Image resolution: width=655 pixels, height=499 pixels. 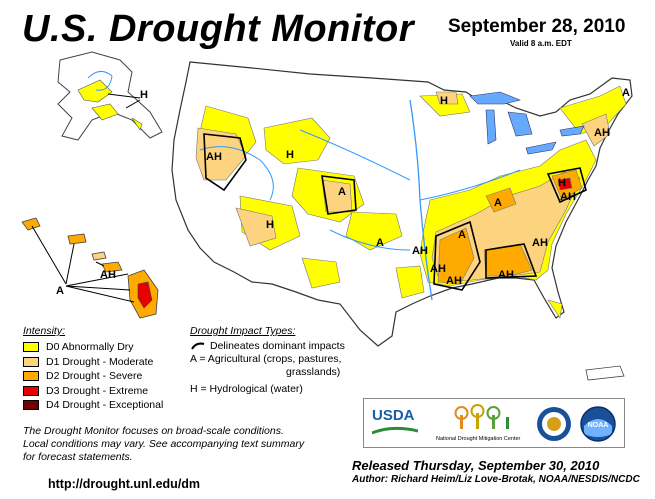 I want to click on usda-logo-text: USDA, so click(x=393, y=415).